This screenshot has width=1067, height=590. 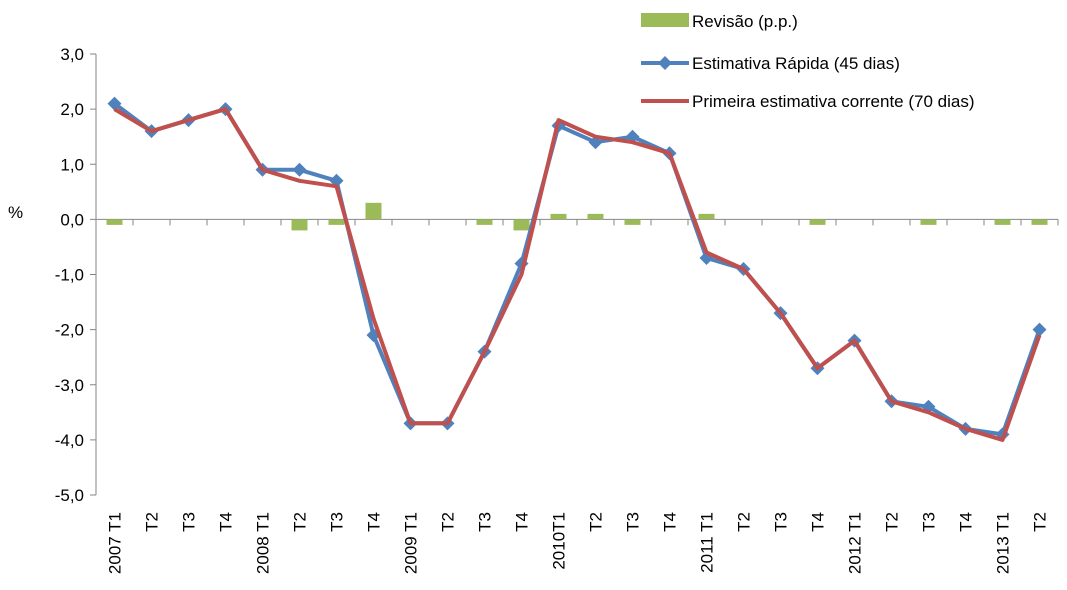 I want to click on legend-label-estimativa-rapida: Estimativa Rápida (45 dias), so click(x=796, y=63).